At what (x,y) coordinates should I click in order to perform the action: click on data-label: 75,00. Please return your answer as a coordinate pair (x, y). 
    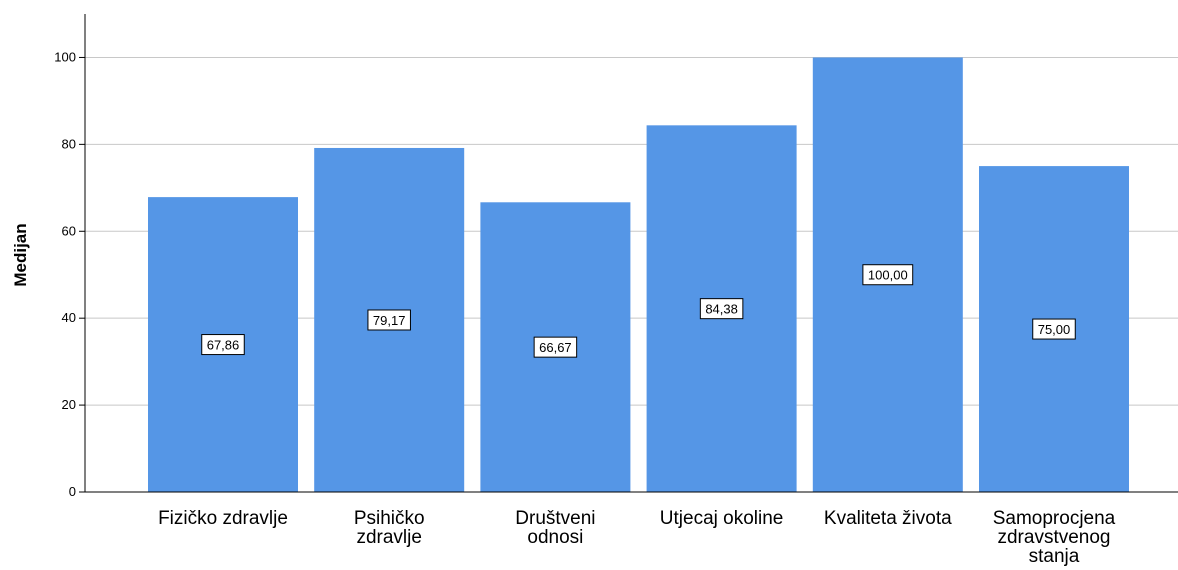
    Looking at the image, I should click on (1054, 329).